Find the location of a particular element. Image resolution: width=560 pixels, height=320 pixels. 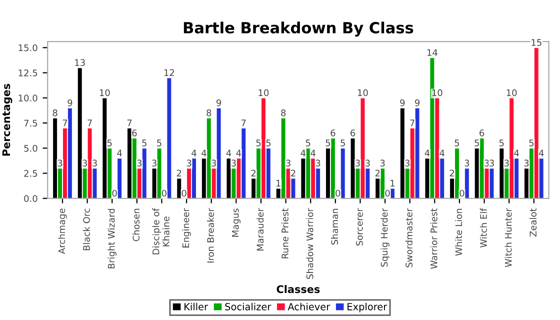

x-tick-label: Disciple of Khaine is located at coordinates (161, 231).